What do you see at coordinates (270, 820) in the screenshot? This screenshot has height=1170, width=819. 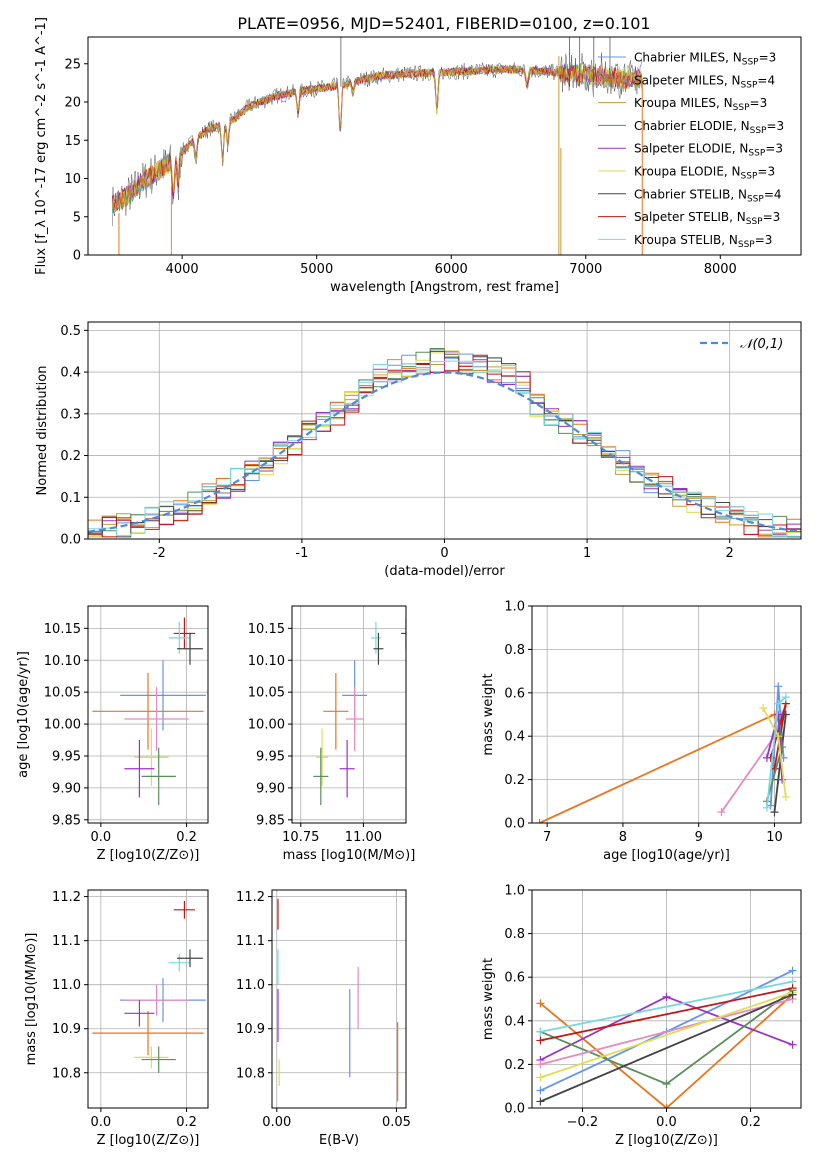 I see `y-tick-label: 9.85` at bounding box center [270, 820].